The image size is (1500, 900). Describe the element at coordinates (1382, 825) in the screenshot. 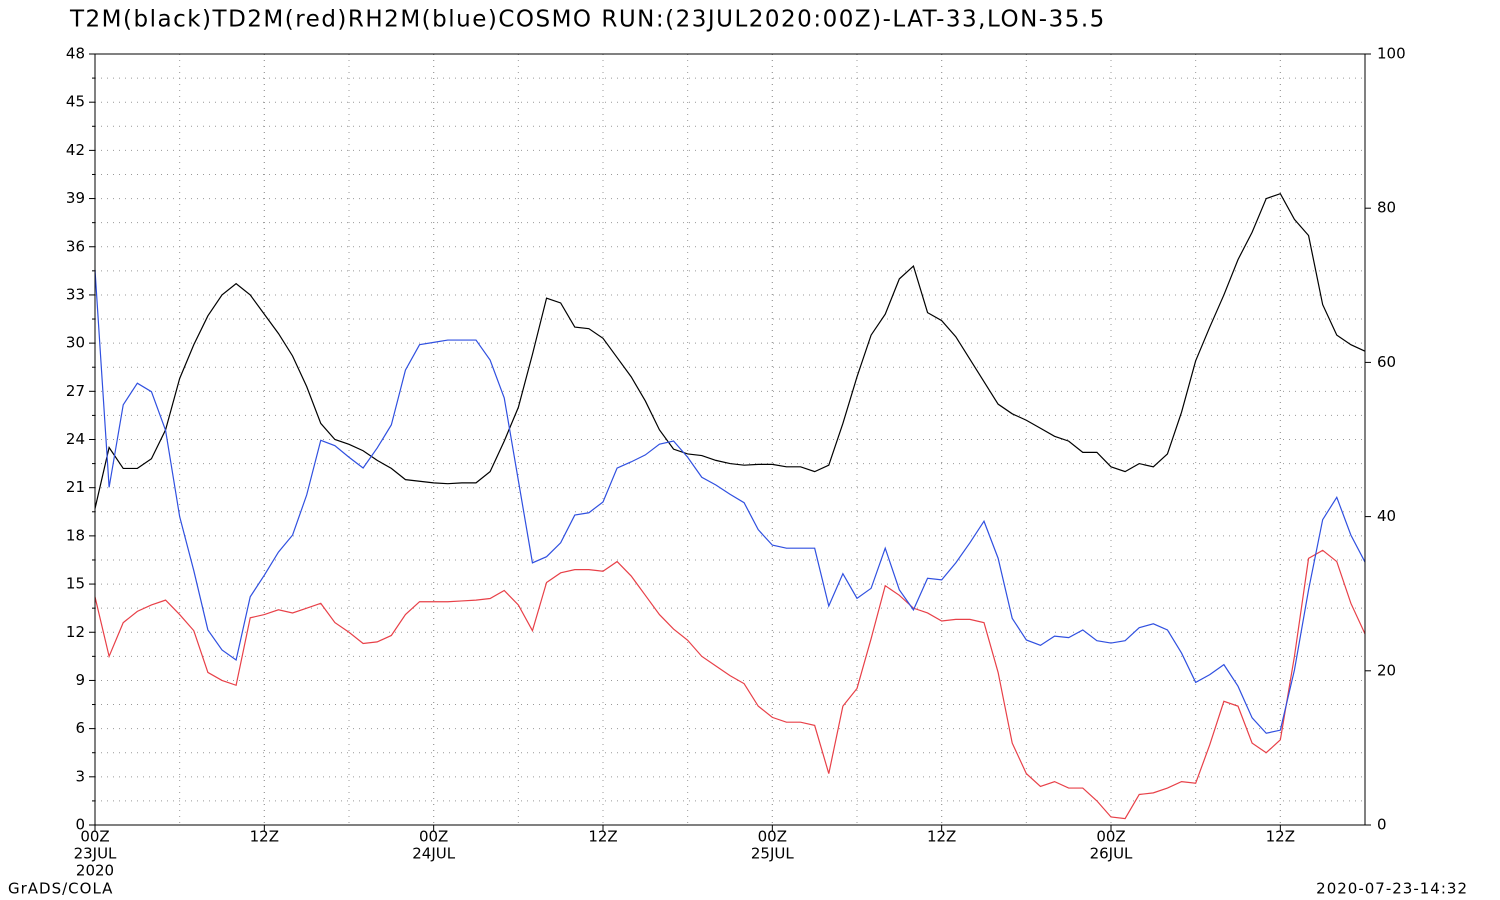

I see `y2-tick-label: 0` at that location.